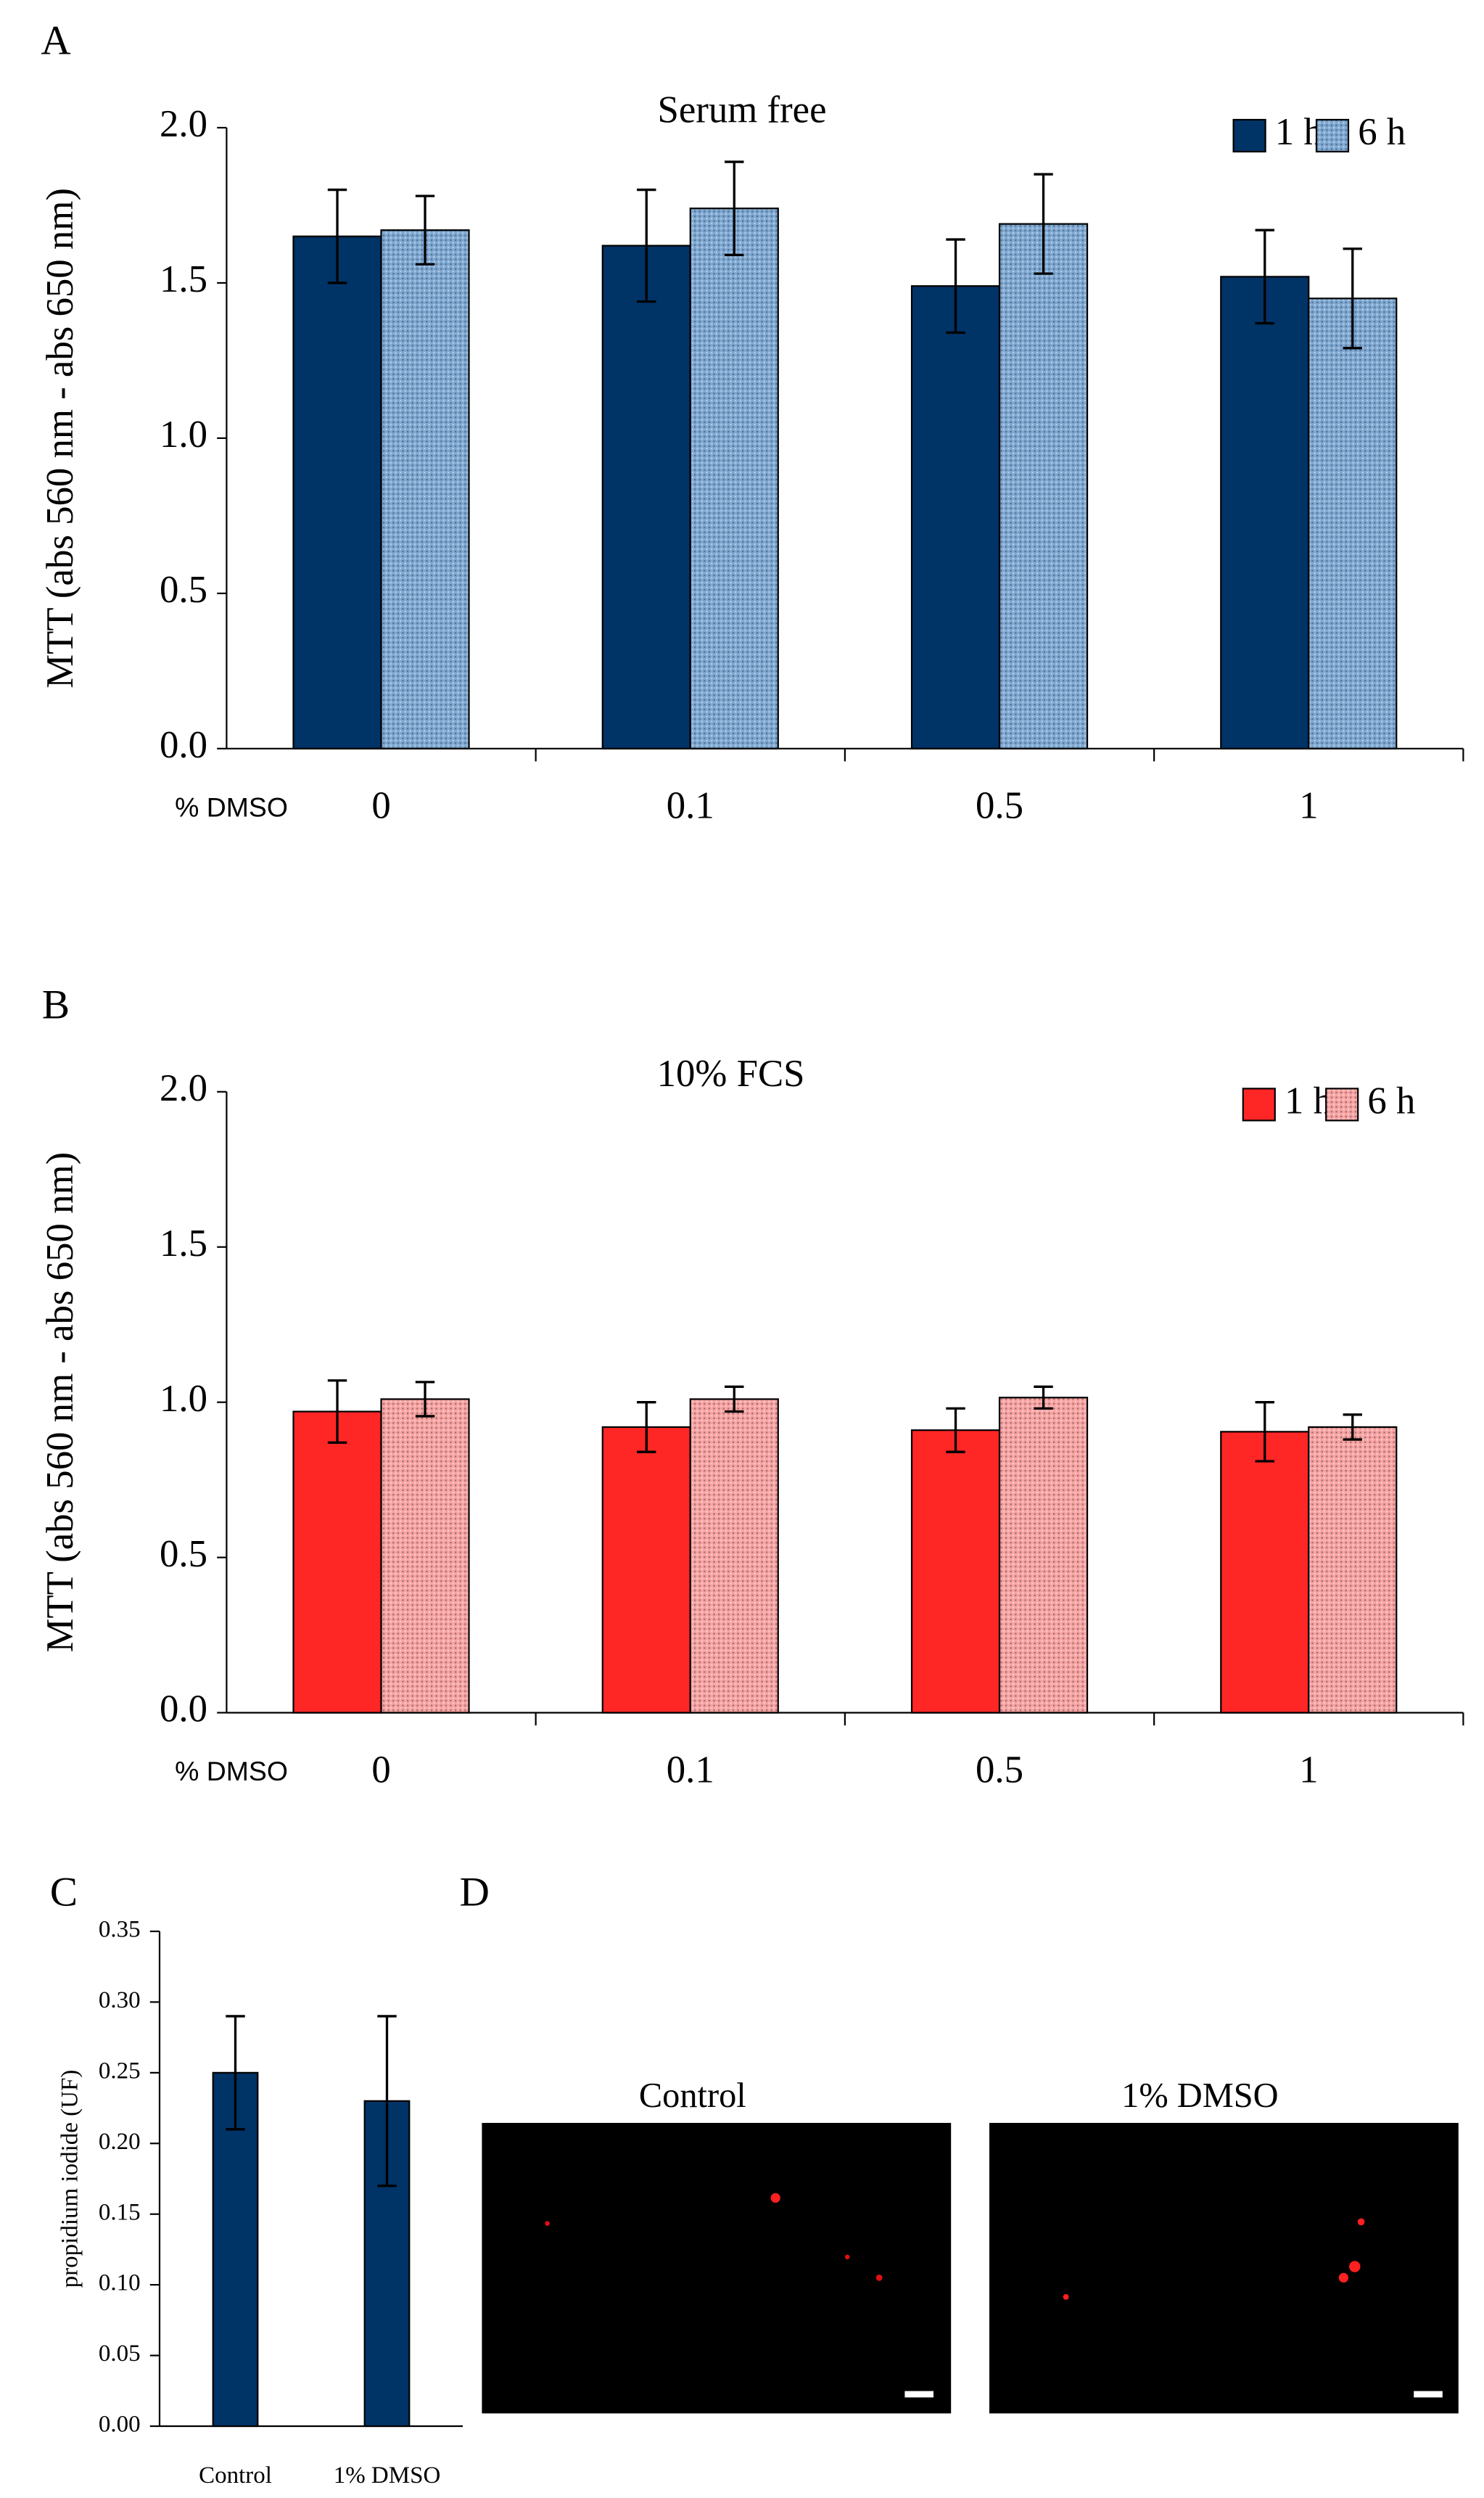  Describe the element at coordinates (120, 2142) in the screenshot. I see `y-tick-label: 0.20` at that location.